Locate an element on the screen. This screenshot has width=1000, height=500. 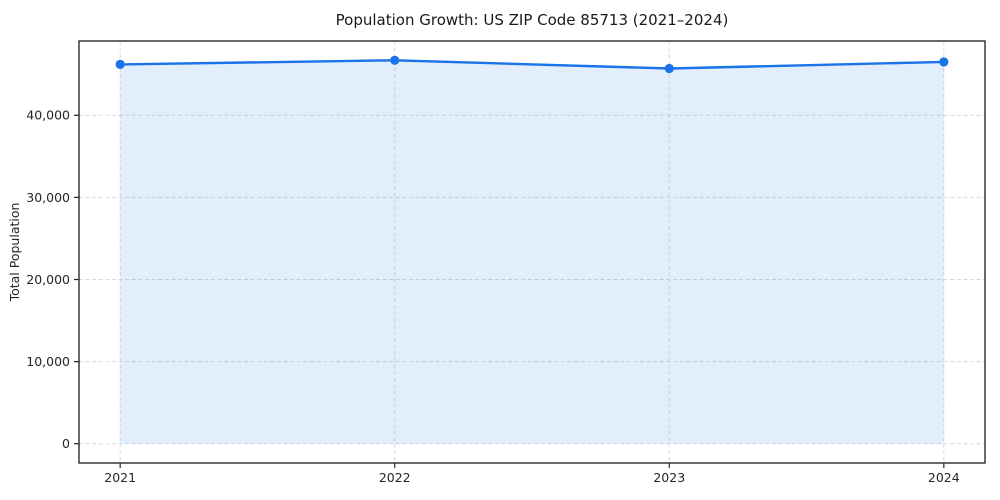
x-tick-label: 2021 is located at coordinates (120, 477).